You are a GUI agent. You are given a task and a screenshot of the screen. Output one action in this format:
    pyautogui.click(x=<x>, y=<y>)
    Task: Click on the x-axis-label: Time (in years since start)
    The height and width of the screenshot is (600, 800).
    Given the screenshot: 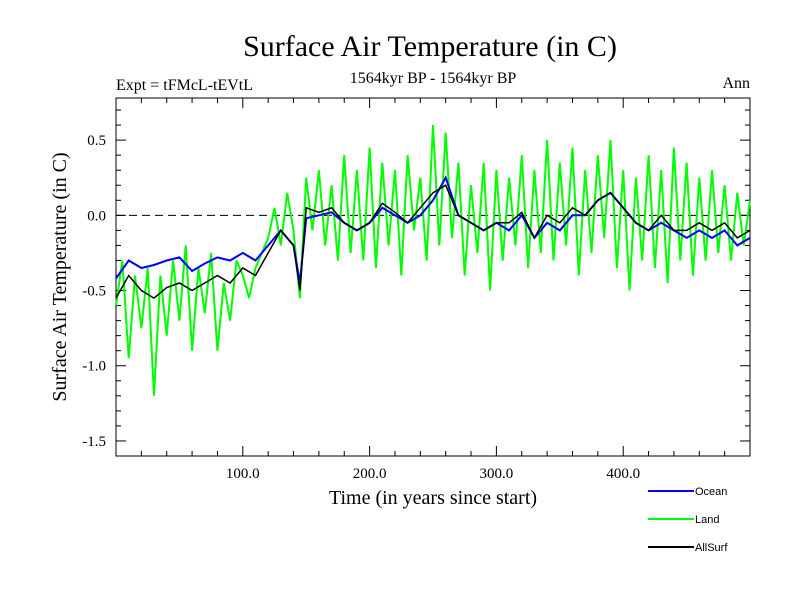 What is the action you would take?
    pyautogui.click(x=433, y=498)
    